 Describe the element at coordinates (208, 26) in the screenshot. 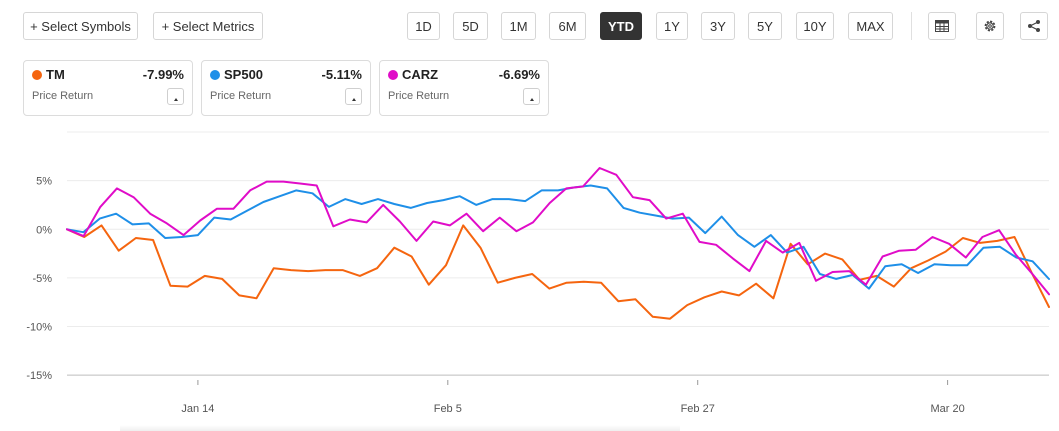

I see `select-metrics-button: + Select Metrics` at that location.